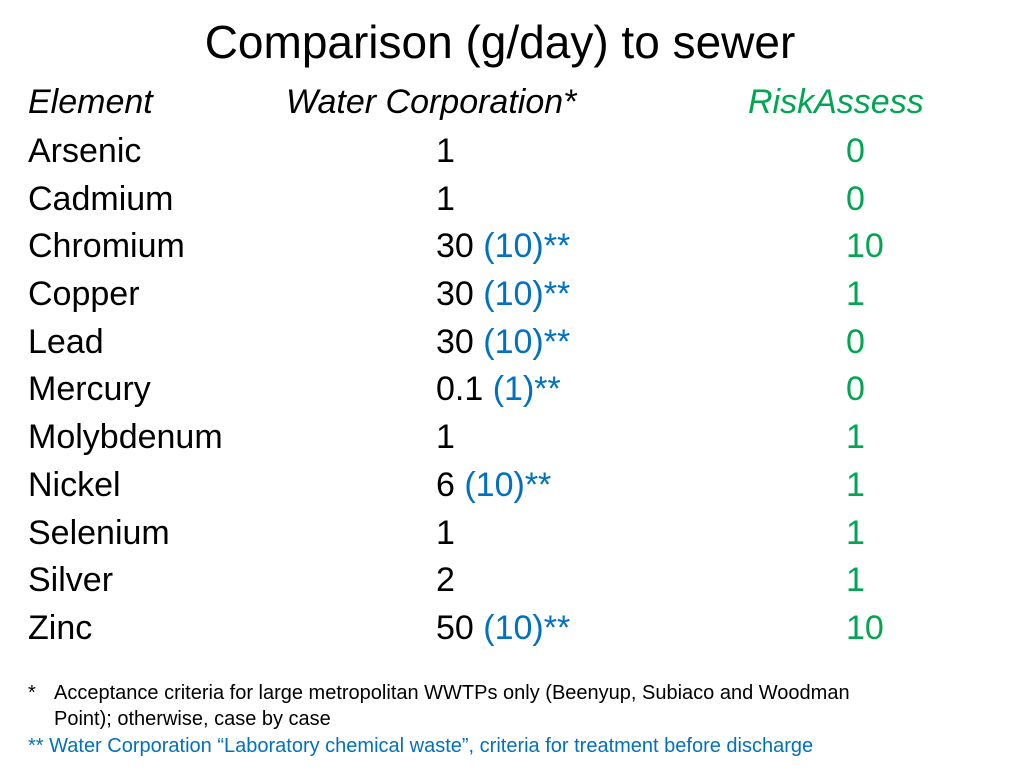  What do you see at coordinates (90, 102) in the screenshot?
I see `header-element: Element` at bounding box center [90, 102].